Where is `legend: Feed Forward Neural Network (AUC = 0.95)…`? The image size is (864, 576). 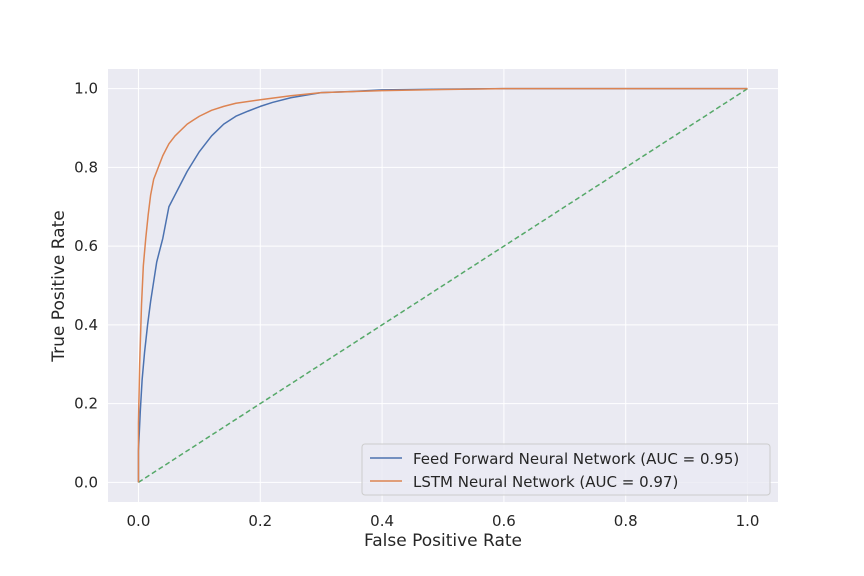
legend: Feed Forward Neural Network (AUC = 0.95)… is located at coordinates (566, 469).